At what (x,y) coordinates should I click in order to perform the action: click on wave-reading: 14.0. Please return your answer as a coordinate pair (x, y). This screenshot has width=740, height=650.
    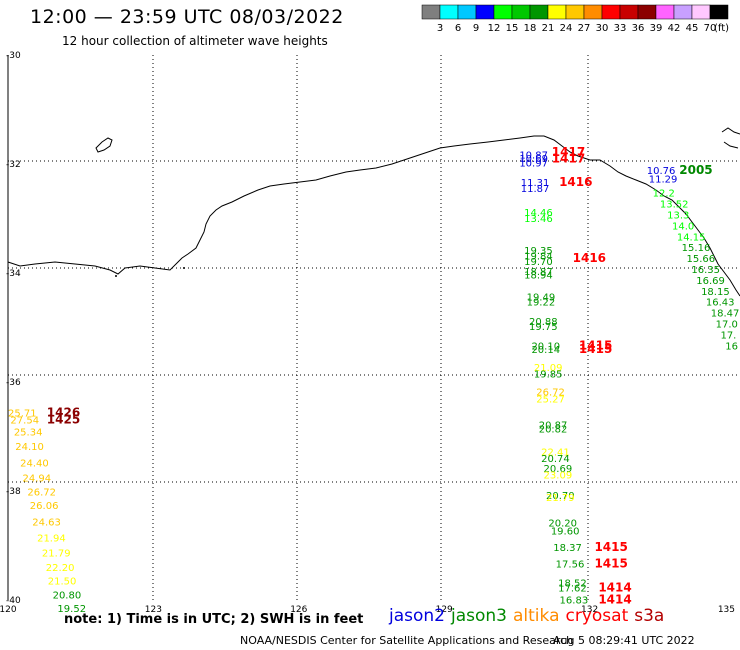
    Looking at the image, I should click on (683, 226).